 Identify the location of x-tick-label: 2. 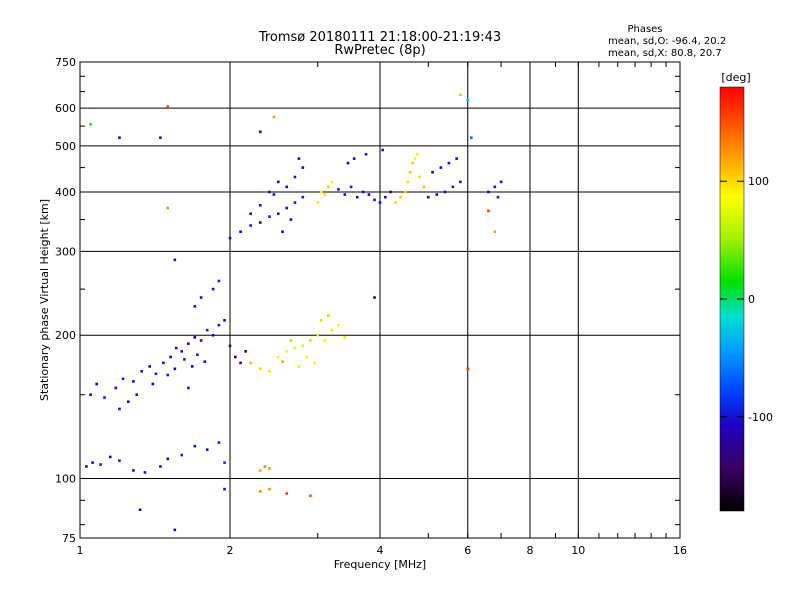
(230, 550).